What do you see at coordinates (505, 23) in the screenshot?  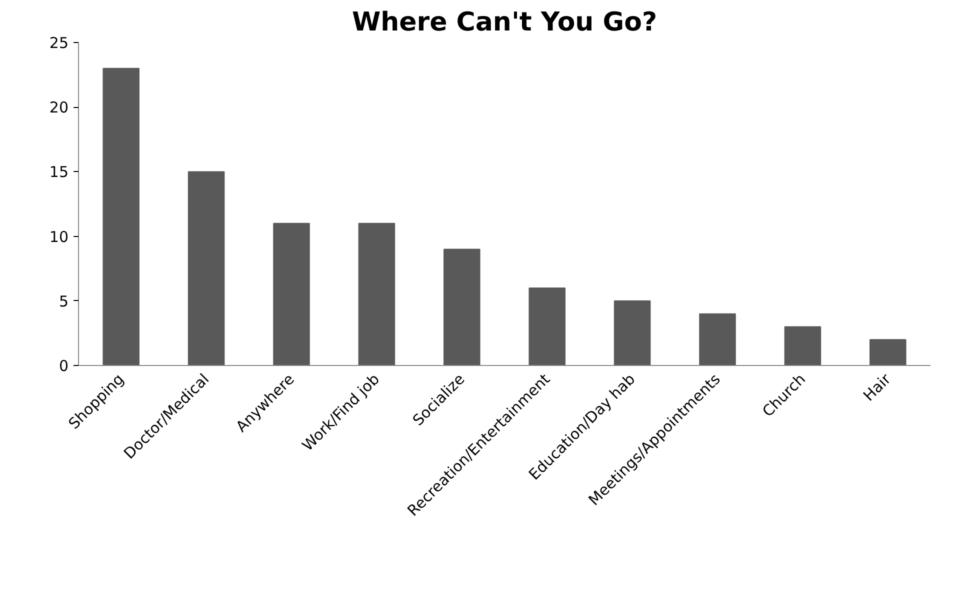 I see `chart-title: Where Can't You Go?` at bounding box center [505, 23].